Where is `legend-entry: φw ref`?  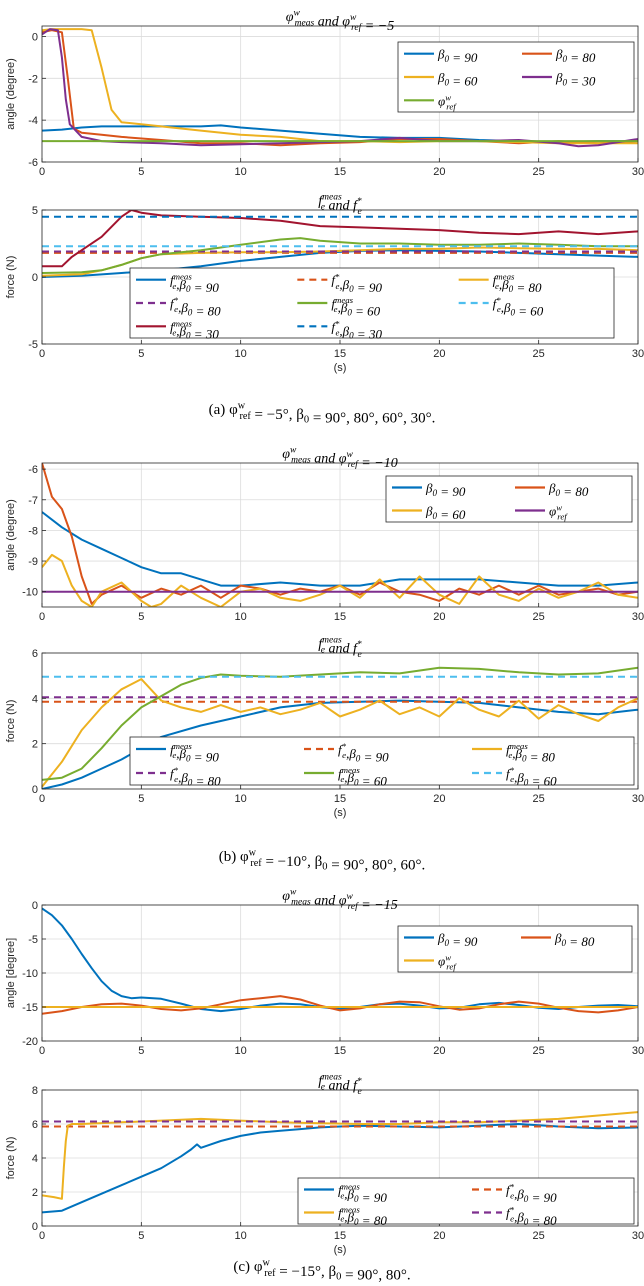
legend-entry: φw ref is located at coordinates (558, 512).